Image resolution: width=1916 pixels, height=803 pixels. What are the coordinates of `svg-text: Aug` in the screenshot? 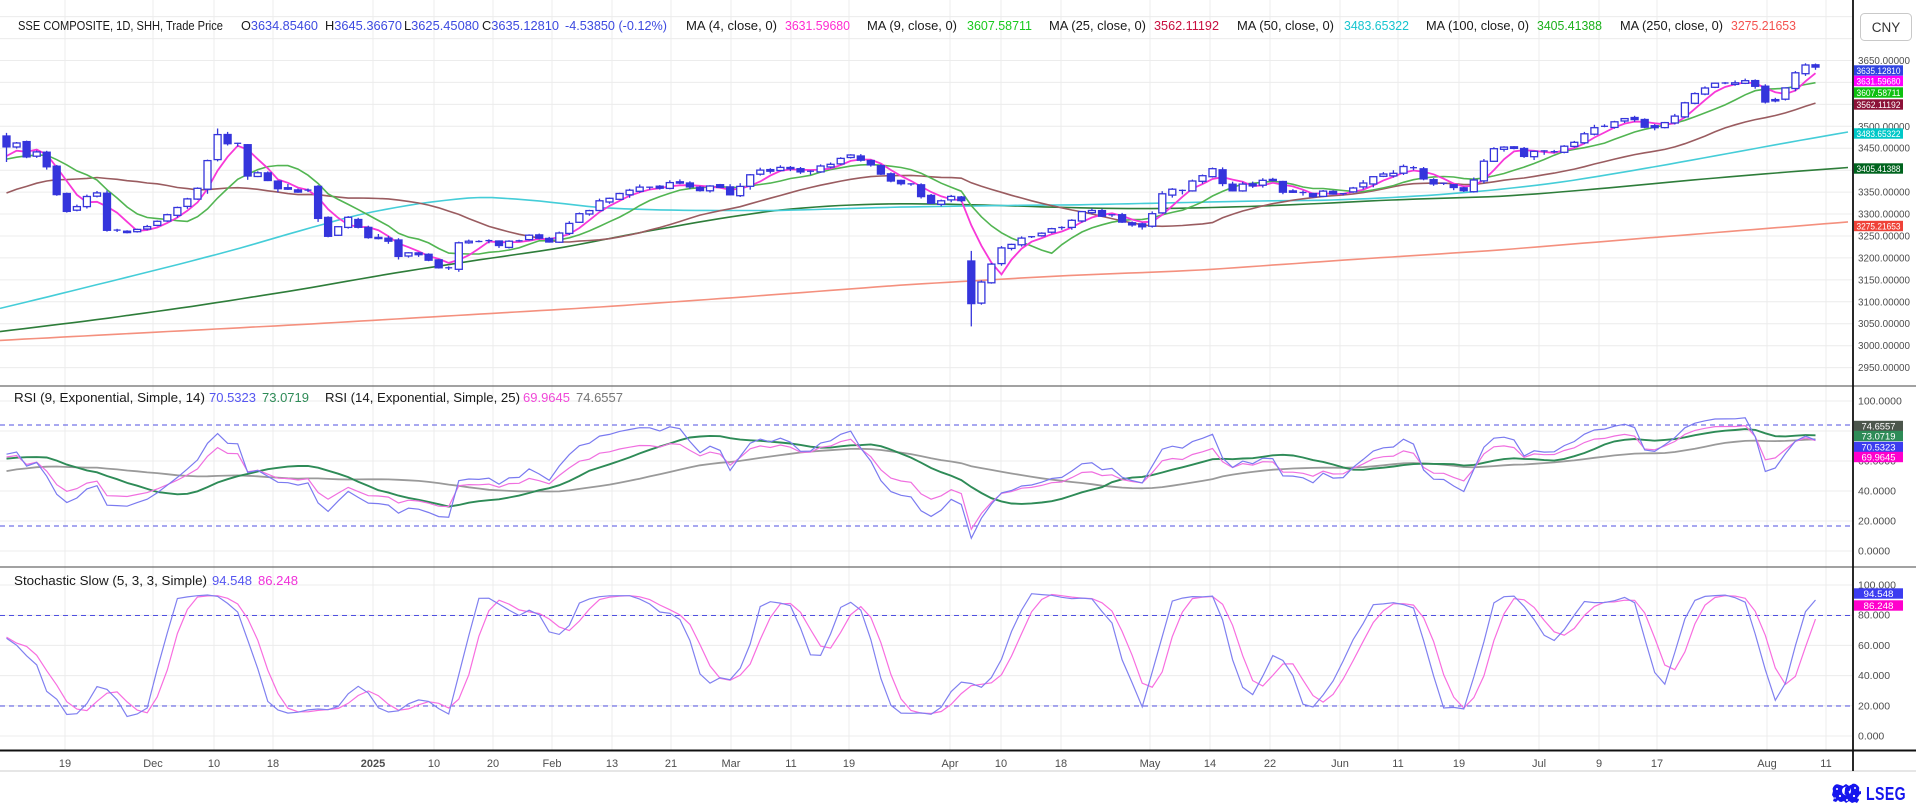 It's located at (1767, 764).